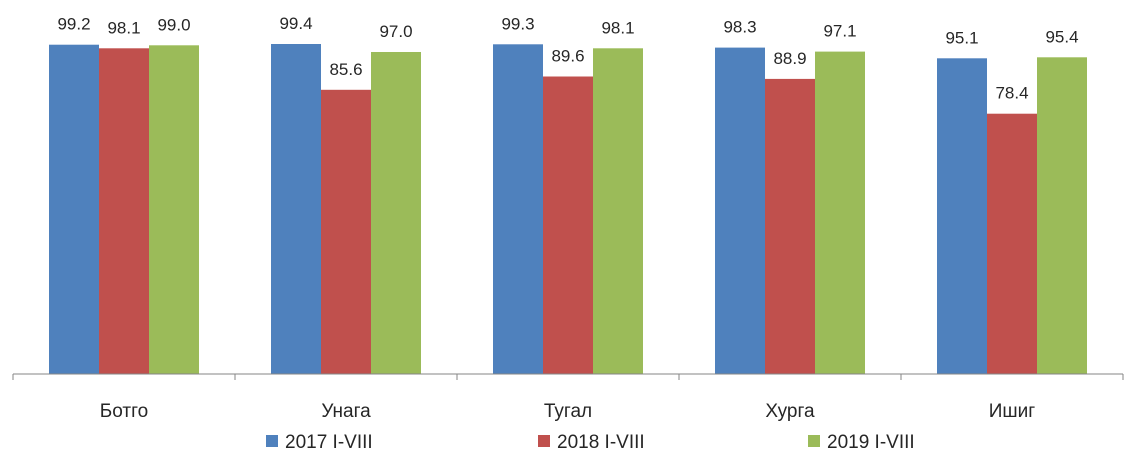 The image size is (1134, 460). I want to click on bar-унага-2019-i-viii, so click(396, 213).